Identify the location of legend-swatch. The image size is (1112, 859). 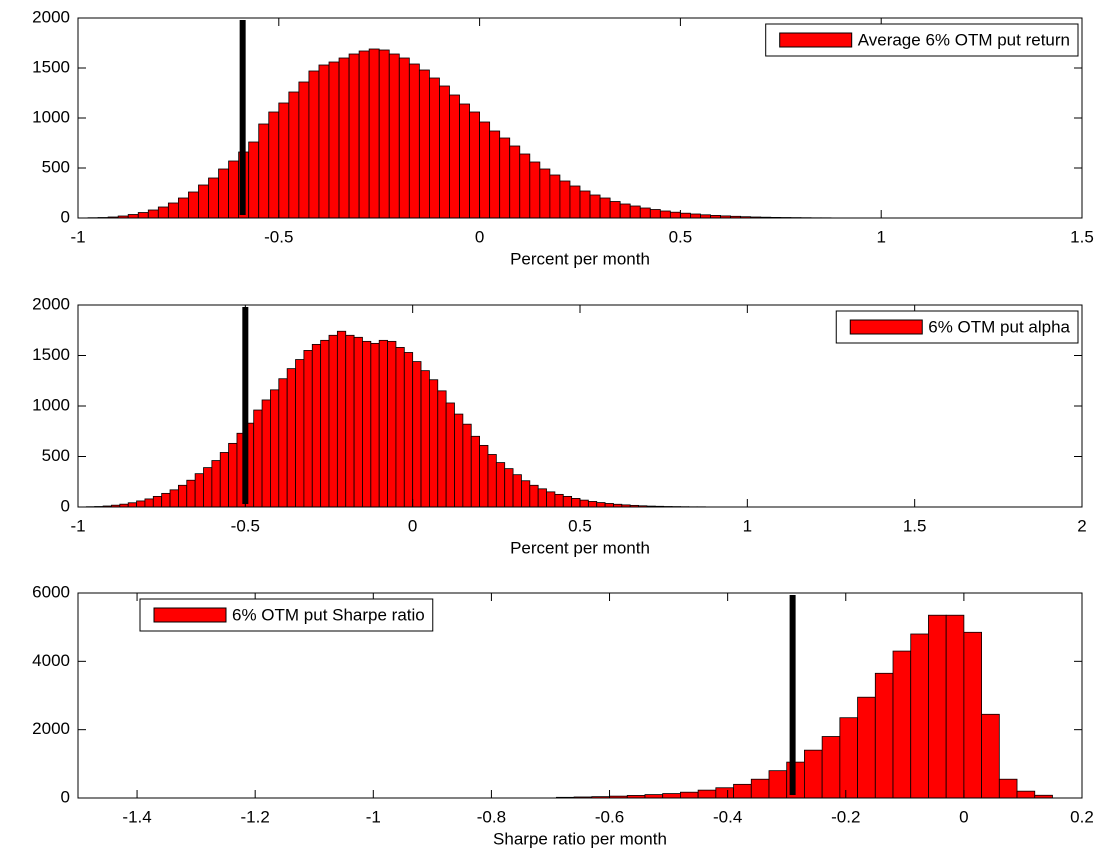
(190, 615).